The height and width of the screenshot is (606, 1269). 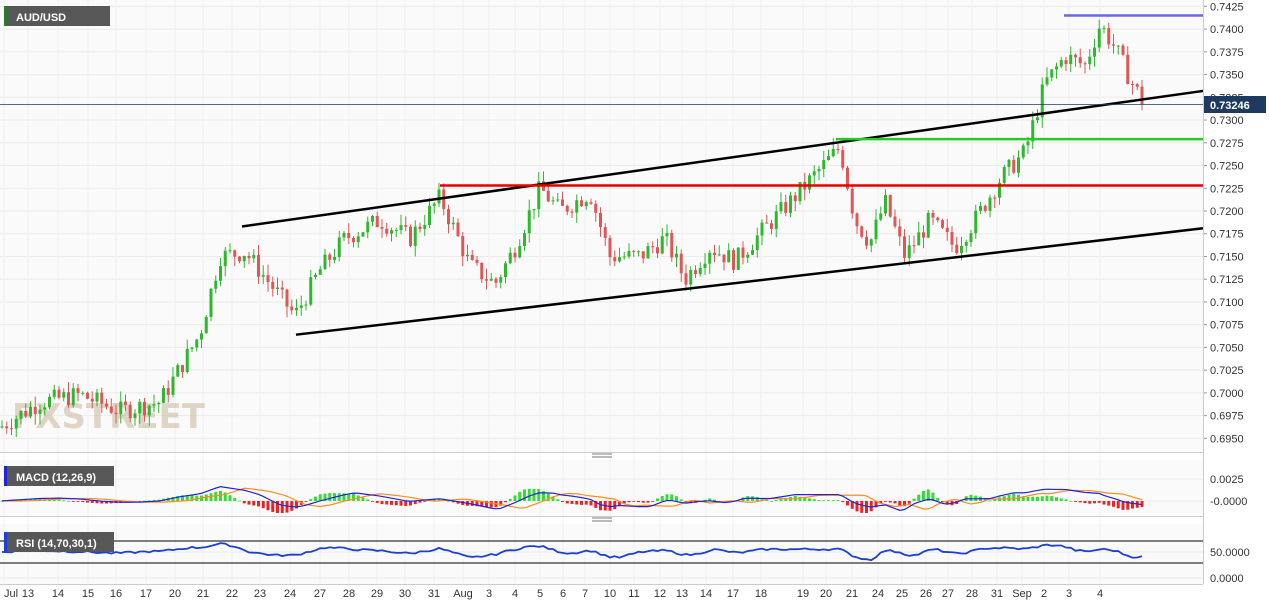 What do you see at coordinates (602, 519) in the screenshot?
I see `resize-handle-rsi` at bounding box center [602, 519].